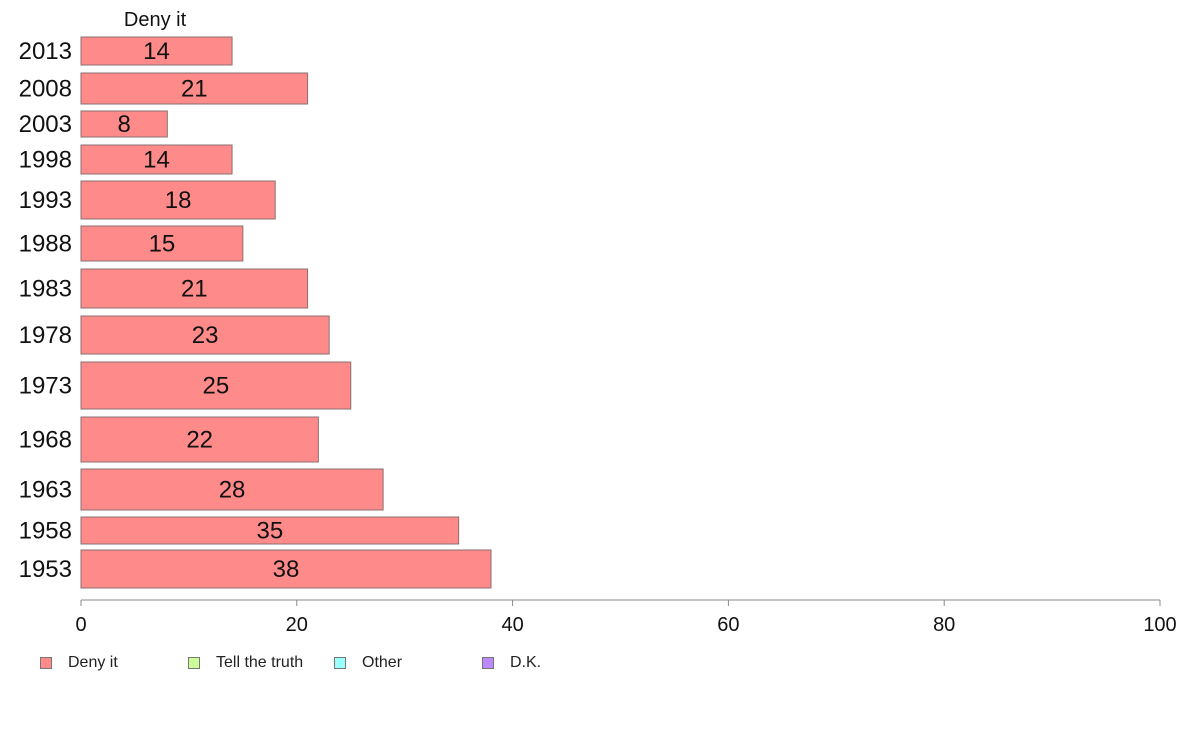  I want to click on bar-value-label-1993: 18, so click(178, 200).